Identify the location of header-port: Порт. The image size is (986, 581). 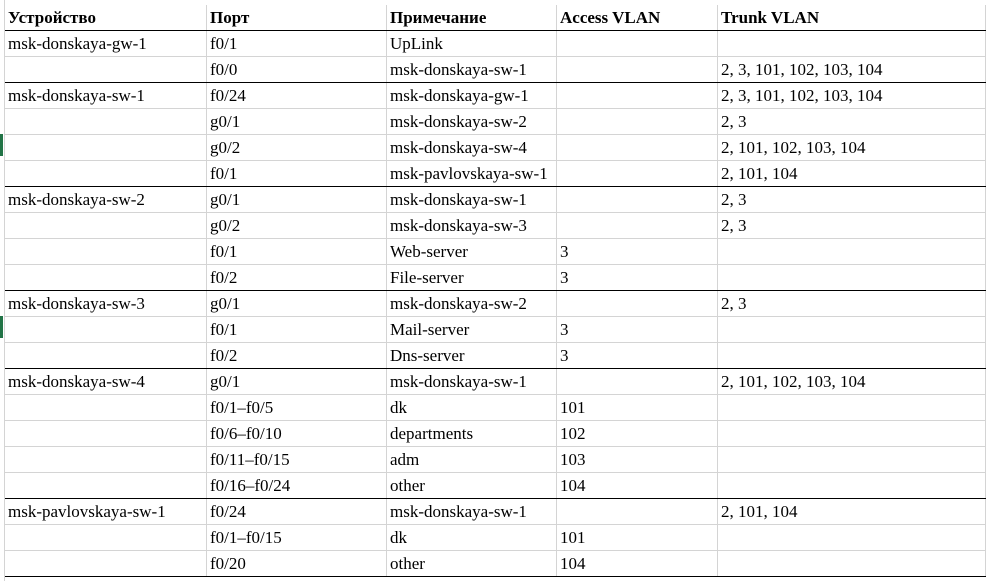
(297, 18).